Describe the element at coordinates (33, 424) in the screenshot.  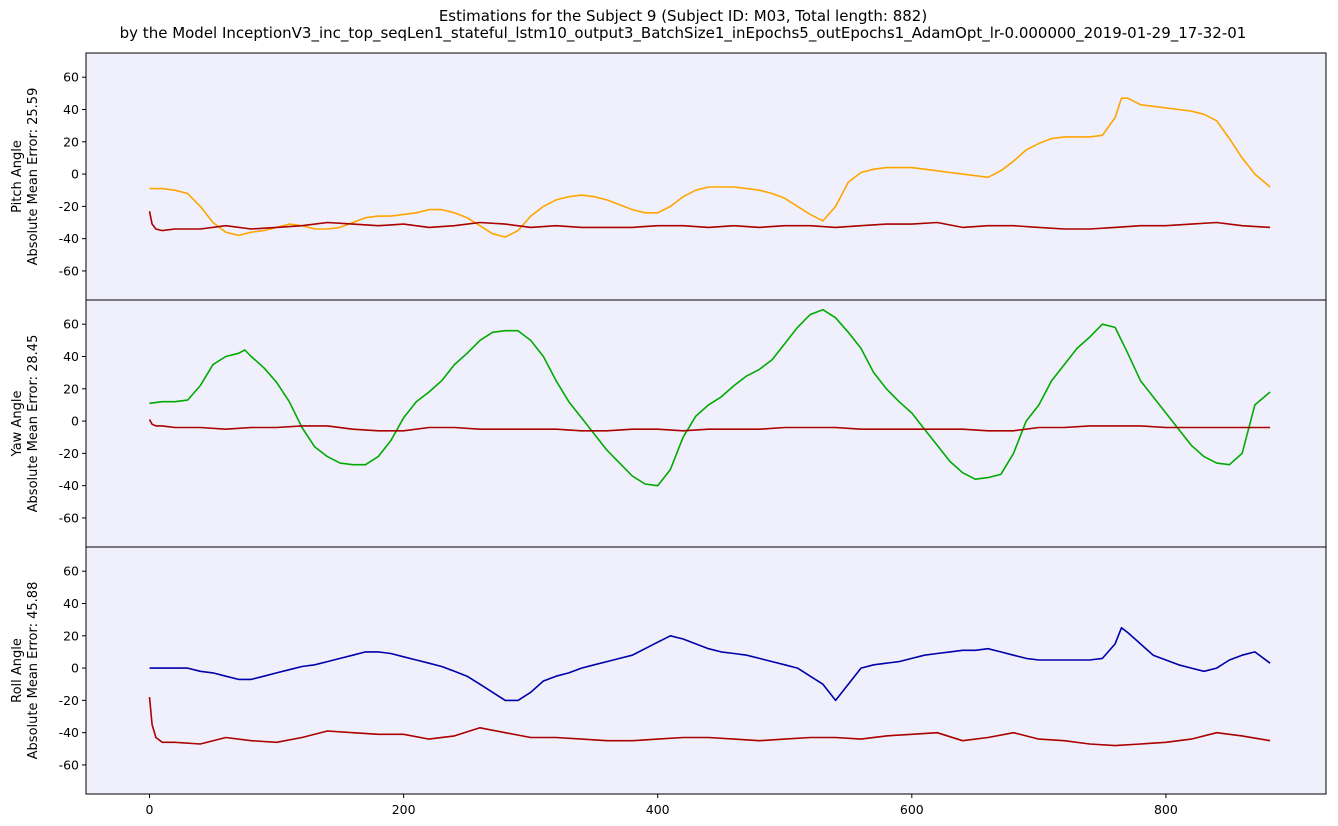
I see `y-axis-label-error: Absolute Mean Error: 28.45` at that location.